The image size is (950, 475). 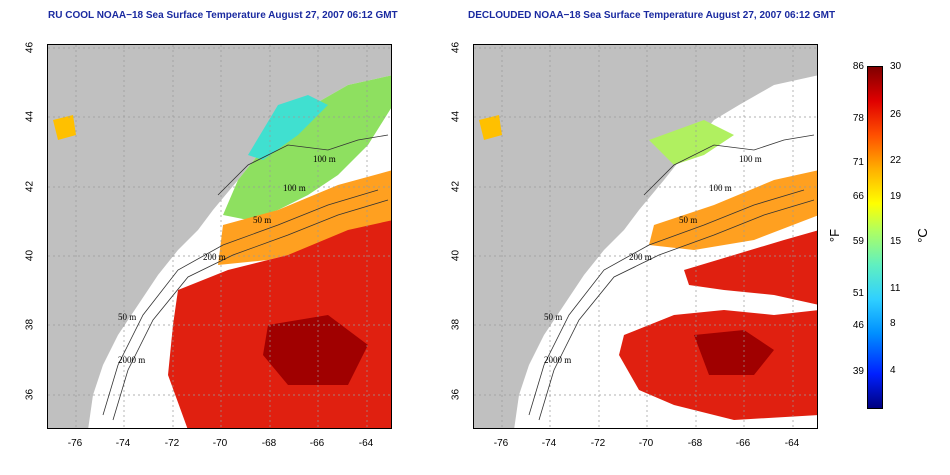 I want to click on right-lat-tick: 42, so click(x=456, y=186).